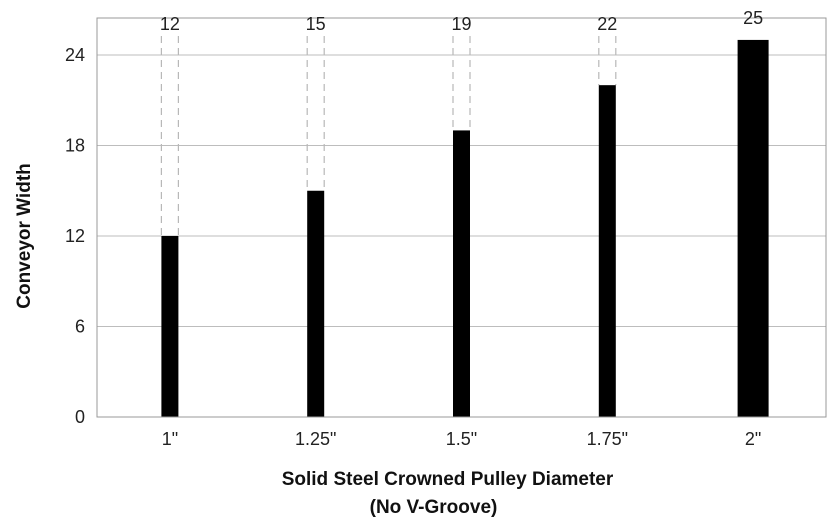  What do you see at coordinates (75, 55) in the screenshot?
I see `y-tick-label-24: 24` at bounding box center [75, 55].